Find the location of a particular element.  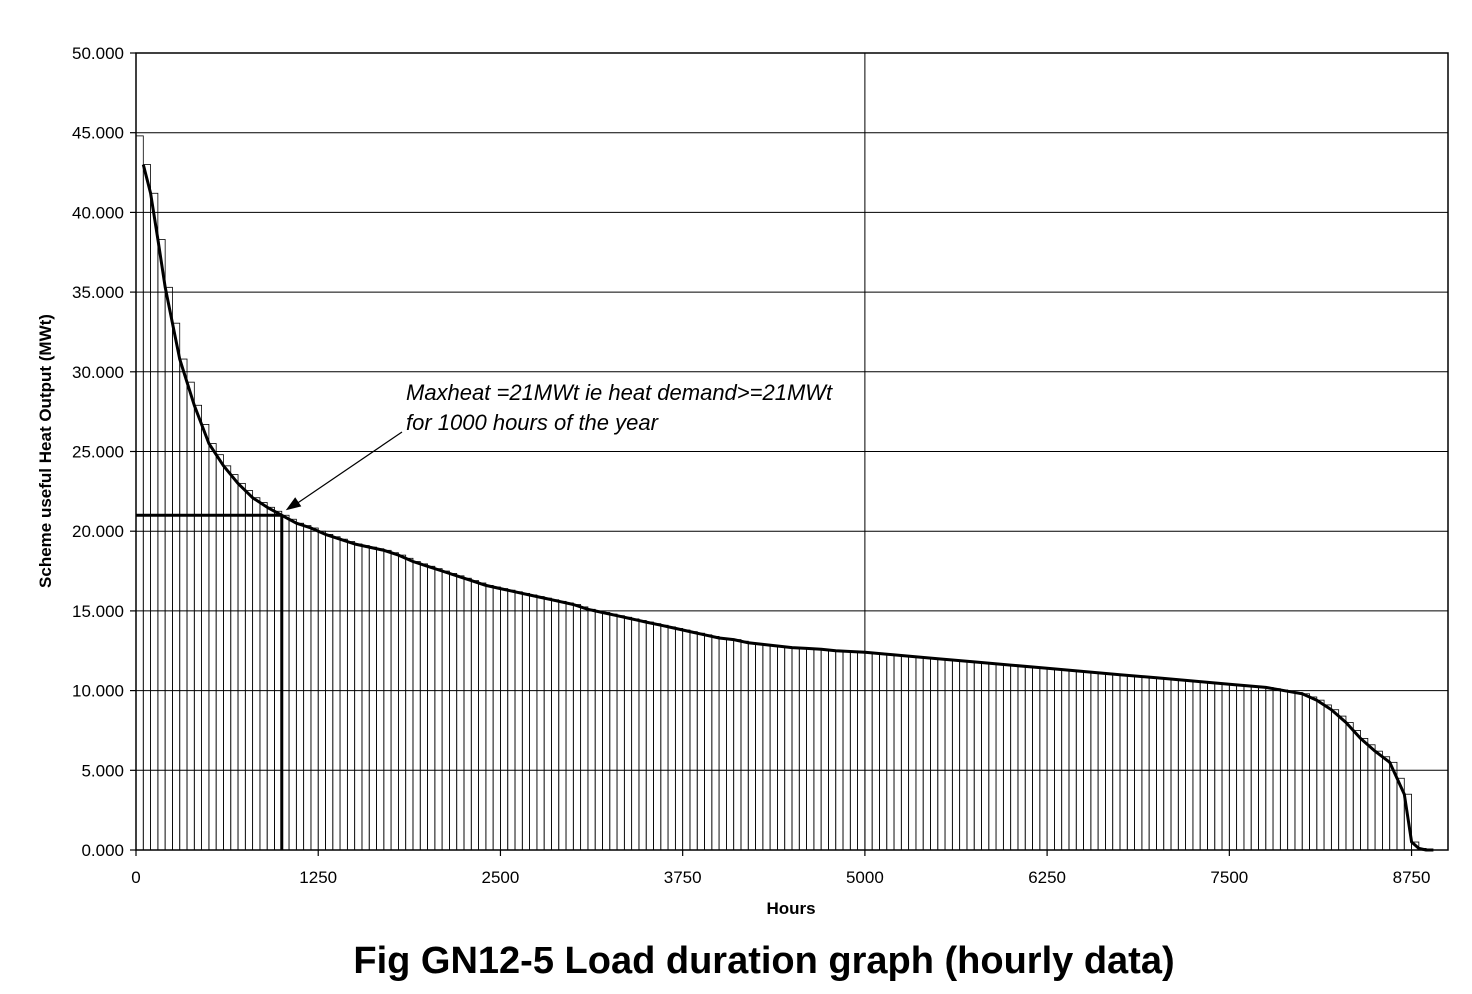

y-tick-label: 20.000 is located at coordinates (98, 531).